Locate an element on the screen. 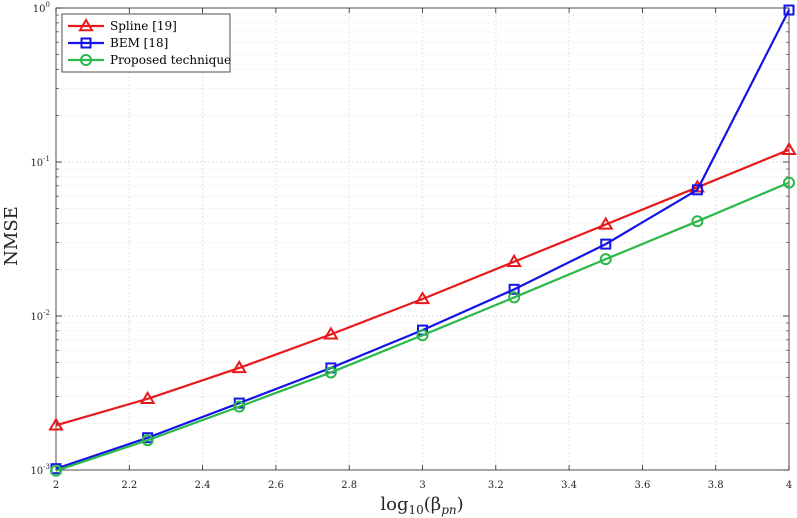 This screenshot has height=518, width=797. x-tick-label: 3.2 is located at coordinates (496, 485).